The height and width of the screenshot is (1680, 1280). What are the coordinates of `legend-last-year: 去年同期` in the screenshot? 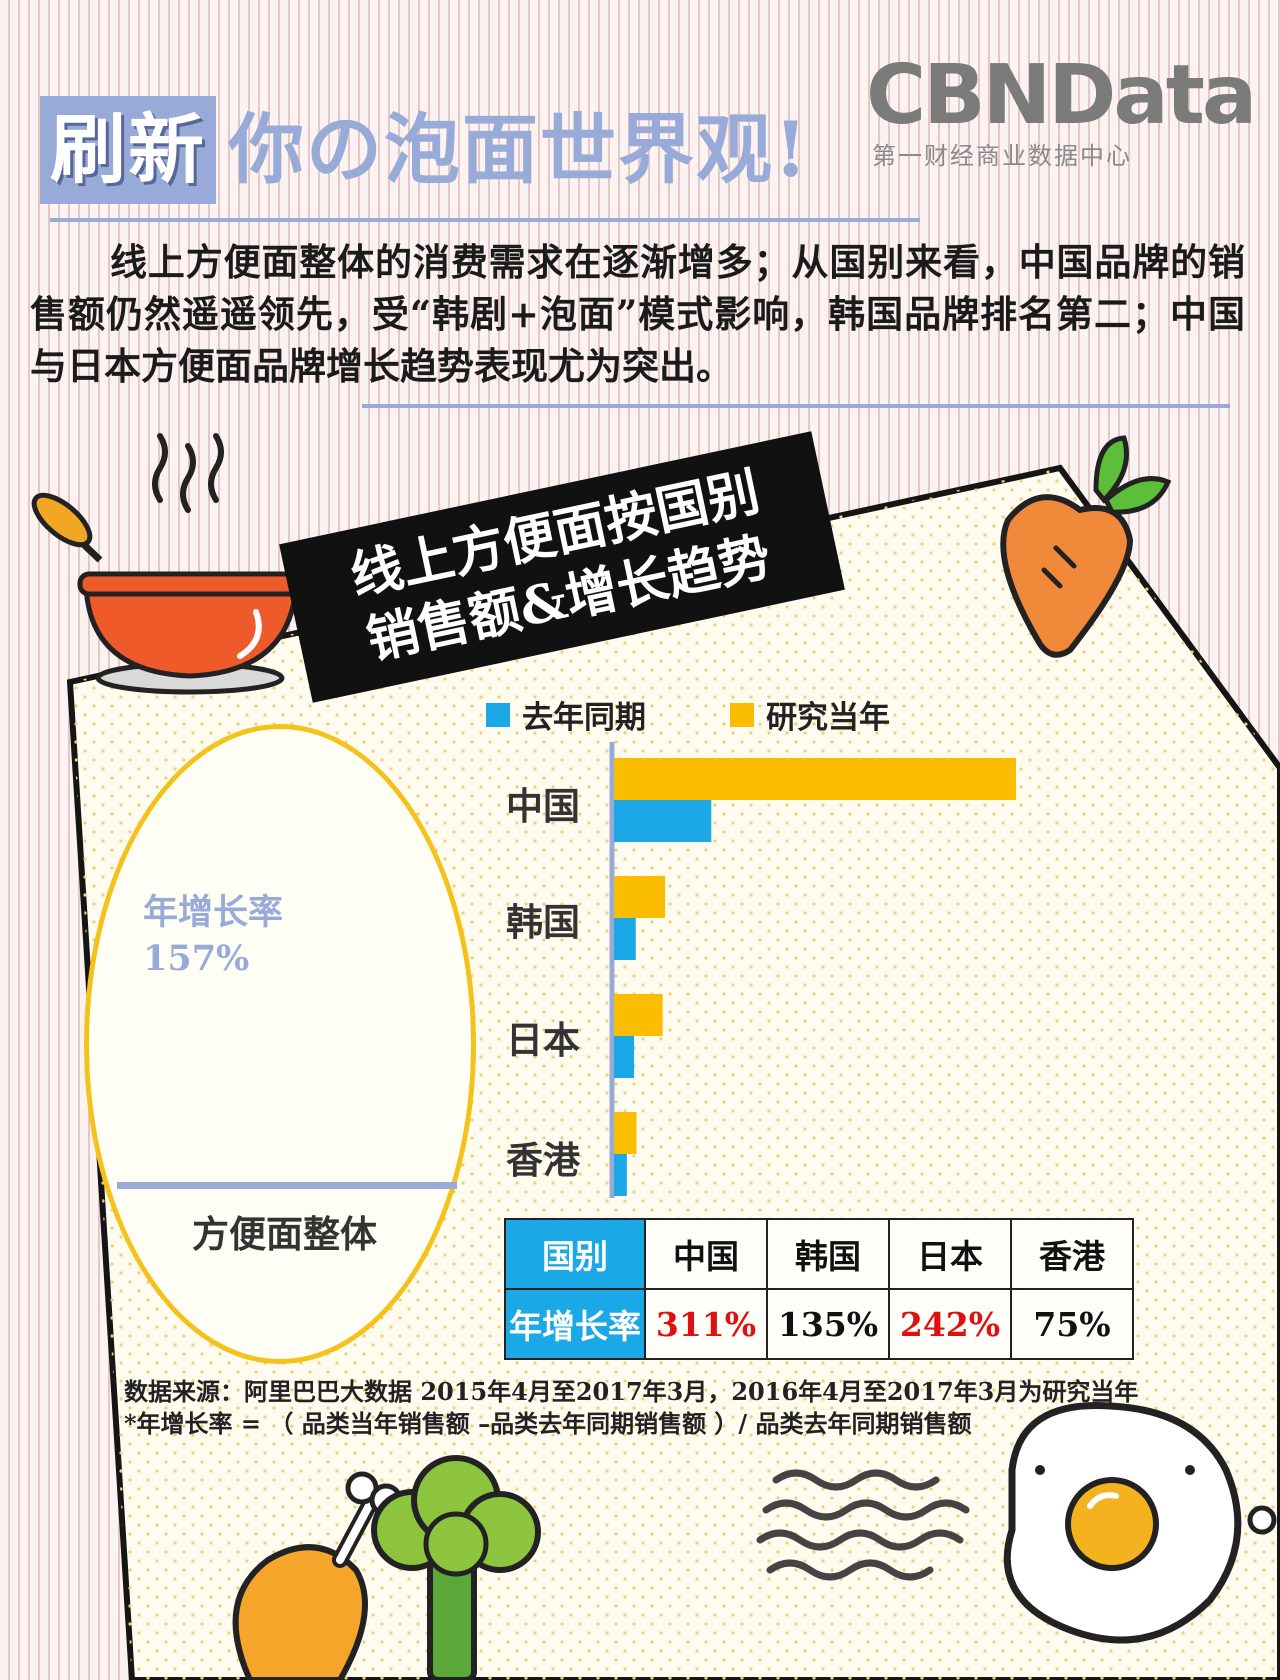 It's located at (566, 714).